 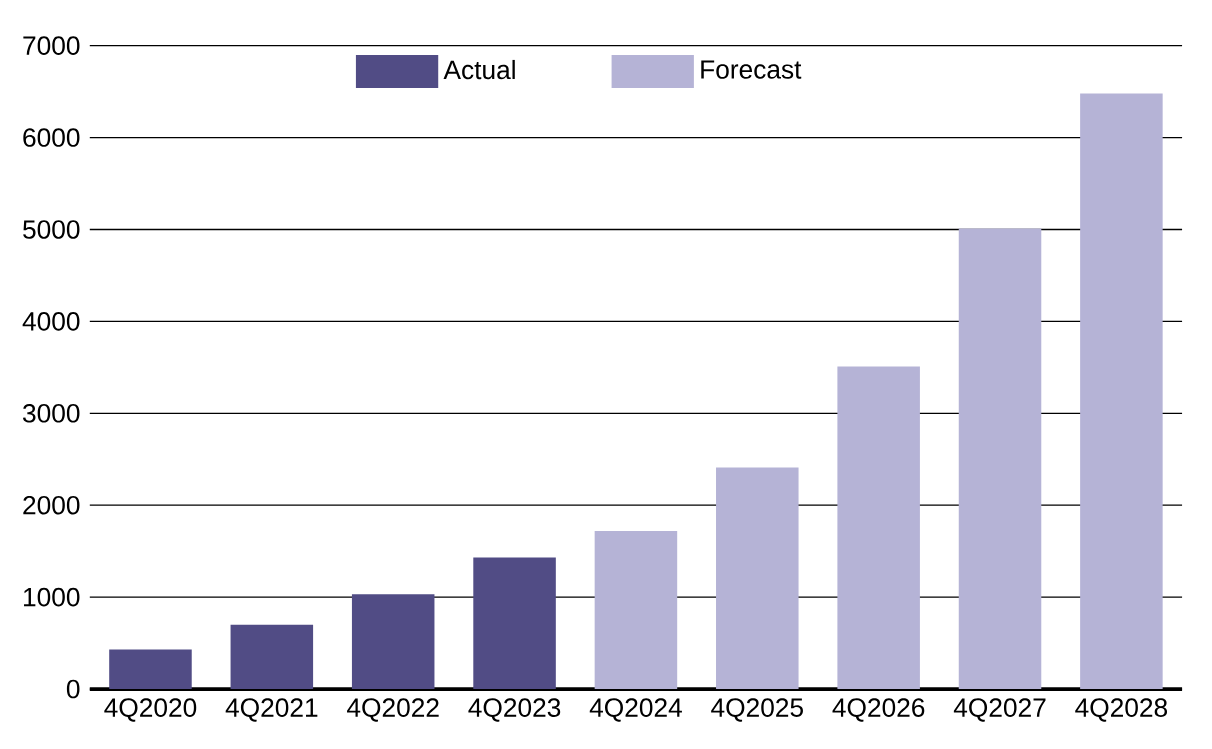 I want to click on y-tick-label: 5000, so click(x=51, y=229).